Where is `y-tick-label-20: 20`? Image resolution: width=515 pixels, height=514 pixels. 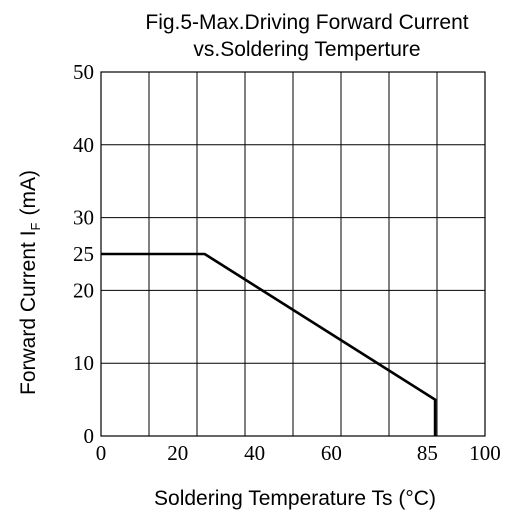
y-tick-label-20: 20 is located at coordinates (83, 290).